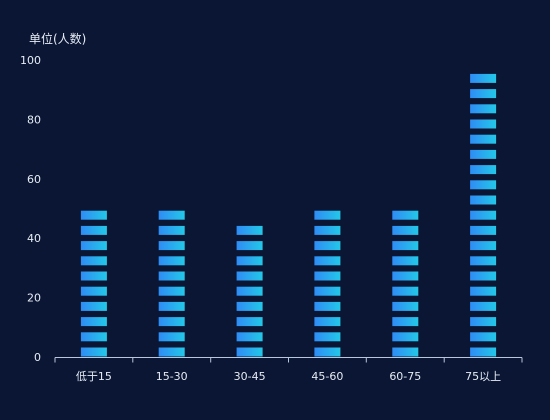  I want to click on x-tick-label: 低于15, so click(94, 376).